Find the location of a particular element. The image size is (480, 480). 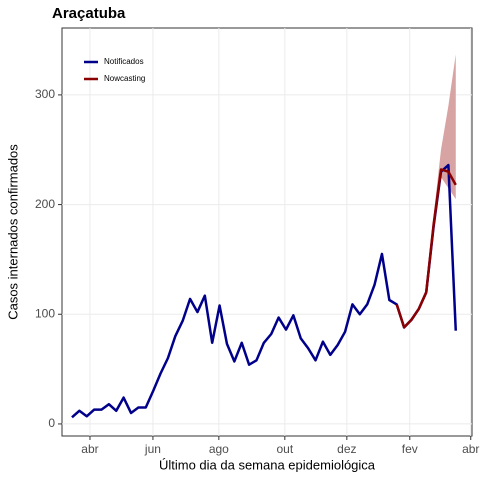

x-tick-label: ago is located at coordinates (219, 449).